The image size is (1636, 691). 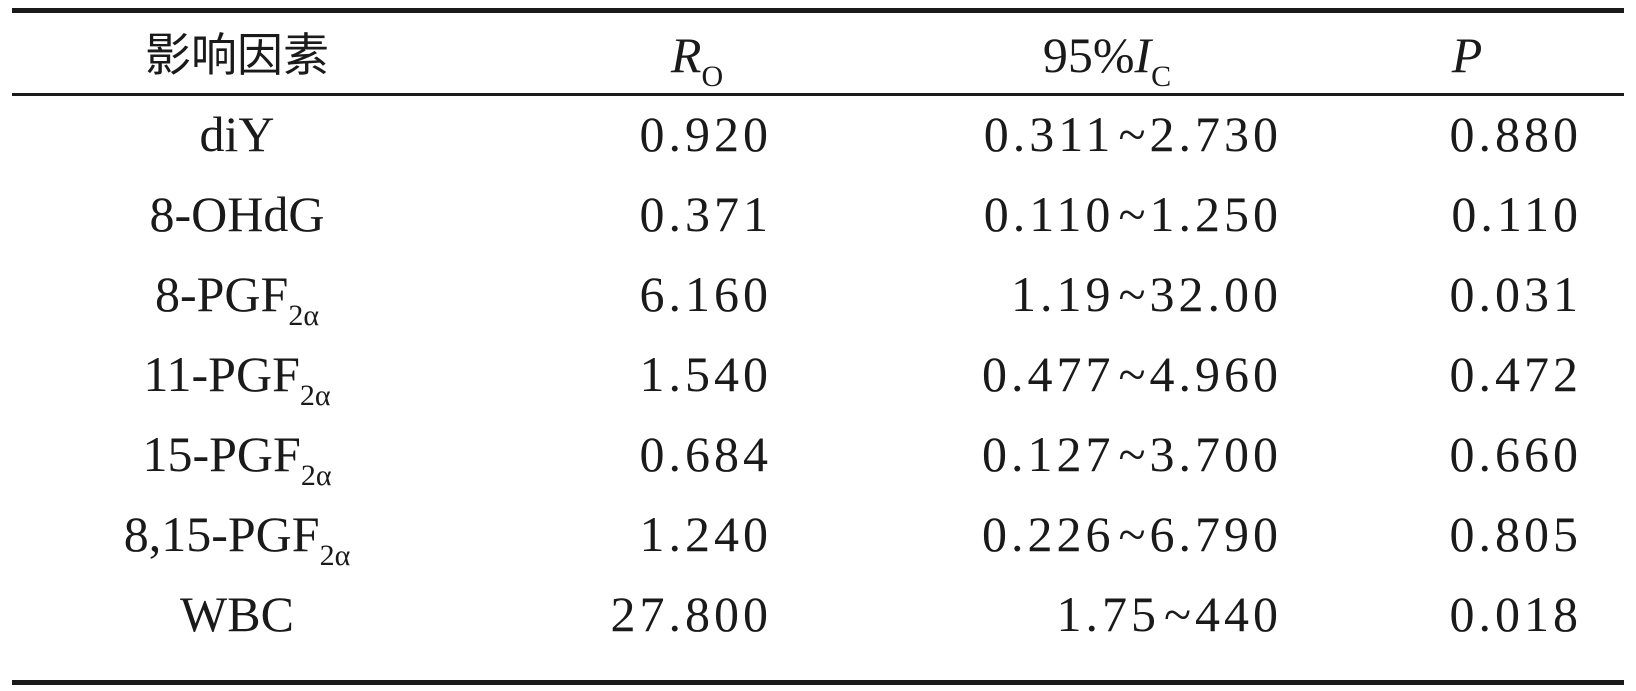 I want to click on header-ci: 95%IC, so click(x=1107, y=55).